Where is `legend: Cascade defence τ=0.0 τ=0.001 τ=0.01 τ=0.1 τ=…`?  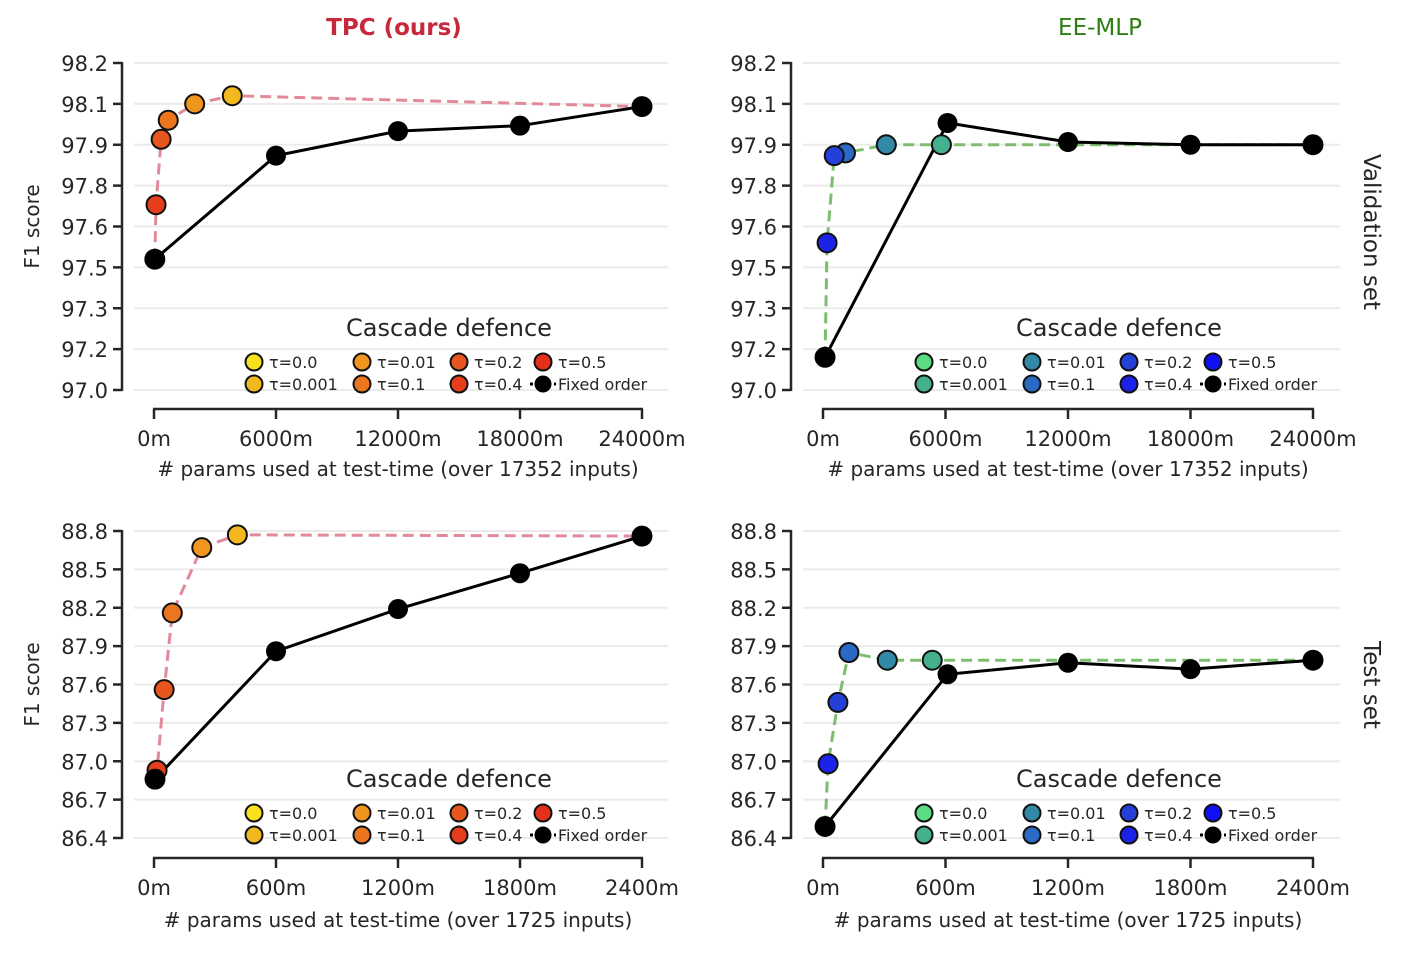 legend: Cascade defence τ=0.0 τ=0.001 τ=0.01 τ=0.1 τ=… is located at coordinates (1116, 805).